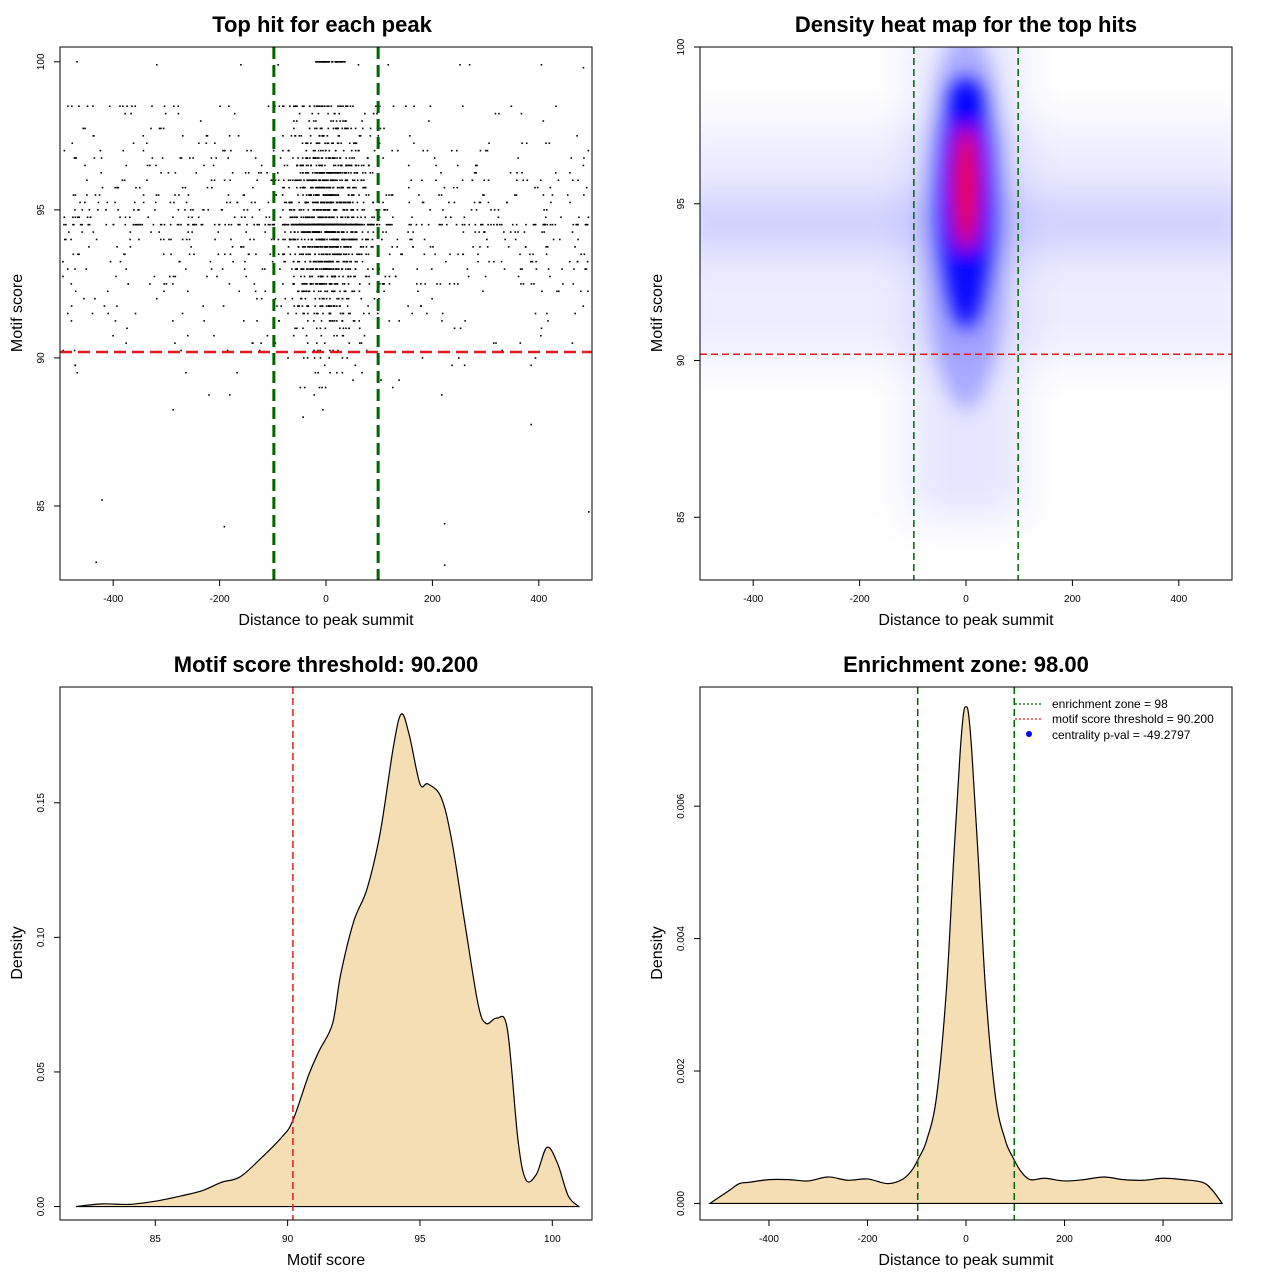 The height and width of the screenshot is (1280, 1280). Describe the element at coordinates (41, 210) in the screenshot. I see `y-tick-label: 95` at that location.